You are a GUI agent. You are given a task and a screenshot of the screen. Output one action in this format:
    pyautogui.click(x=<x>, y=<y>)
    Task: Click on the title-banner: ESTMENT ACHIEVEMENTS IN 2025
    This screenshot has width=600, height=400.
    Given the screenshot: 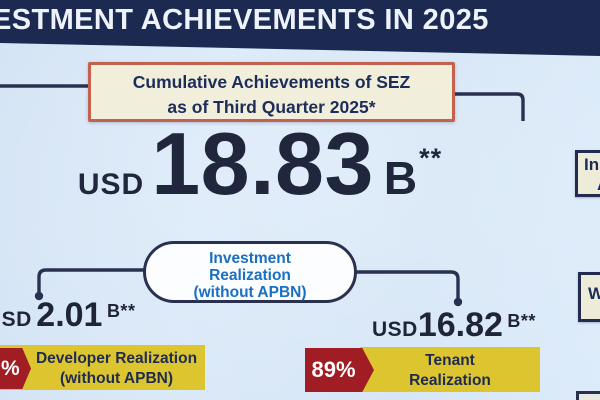 What is the action you would take?
    pyautogui.click(x=300, y=28)
    